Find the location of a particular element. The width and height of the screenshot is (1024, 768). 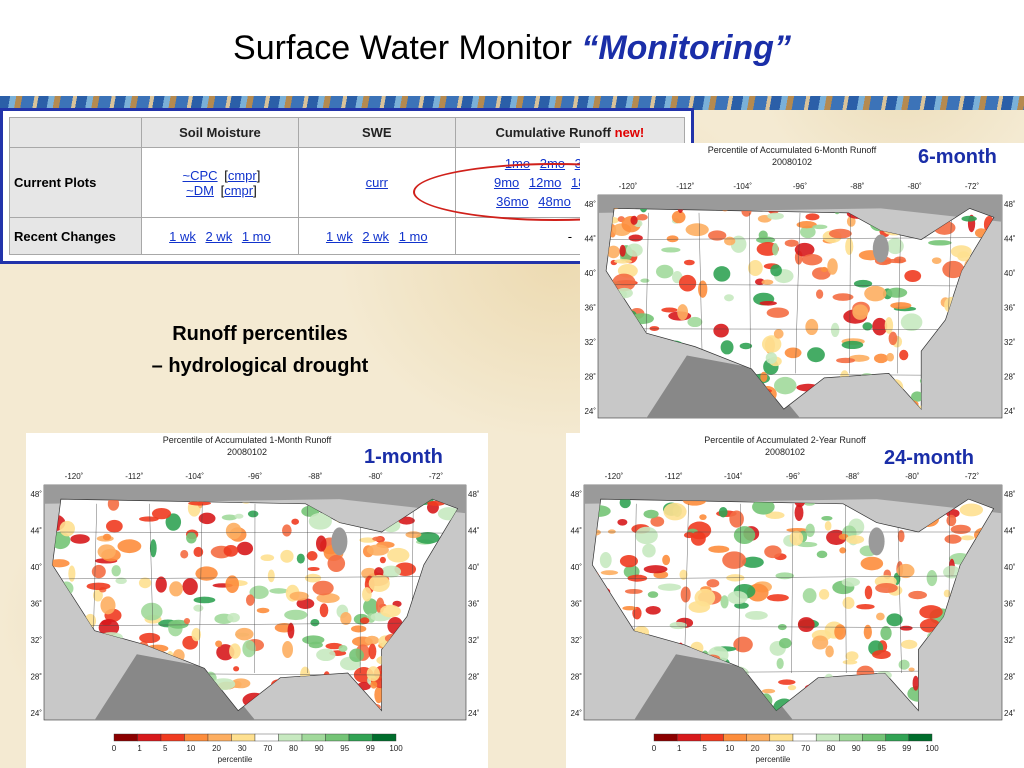

title-bar: Surface Water Monitor “Monitoring” is located at coordinates (512, 48).